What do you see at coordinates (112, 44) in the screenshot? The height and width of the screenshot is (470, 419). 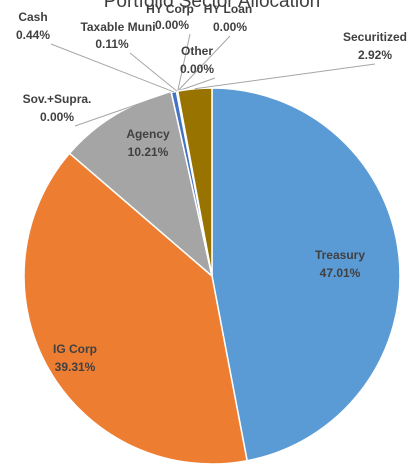 I see `slice-value-label: 0.11%` at bounding box center [112, 44].